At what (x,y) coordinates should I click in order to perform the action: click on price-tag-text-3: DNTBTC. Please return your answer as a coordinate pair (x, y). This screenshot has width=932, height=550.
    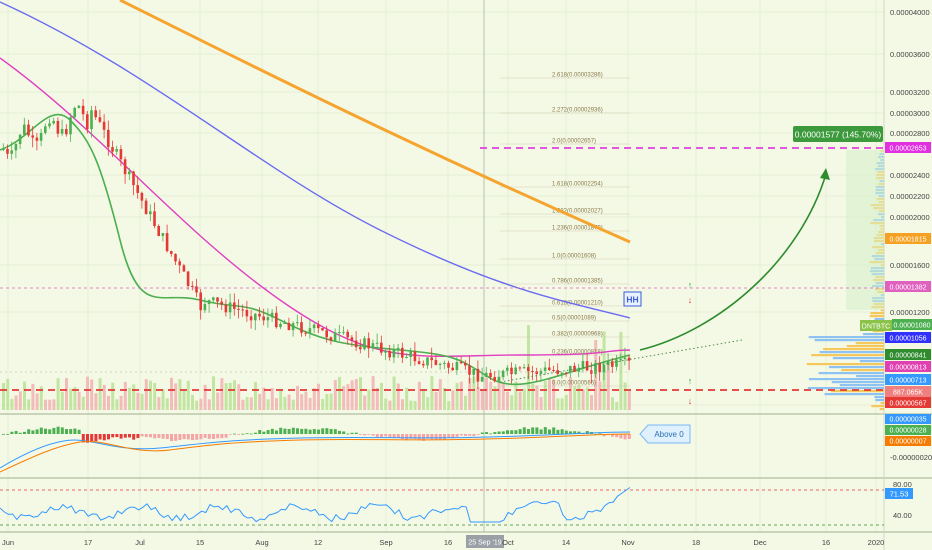
    Looking at the image, I should click on (876, 327).